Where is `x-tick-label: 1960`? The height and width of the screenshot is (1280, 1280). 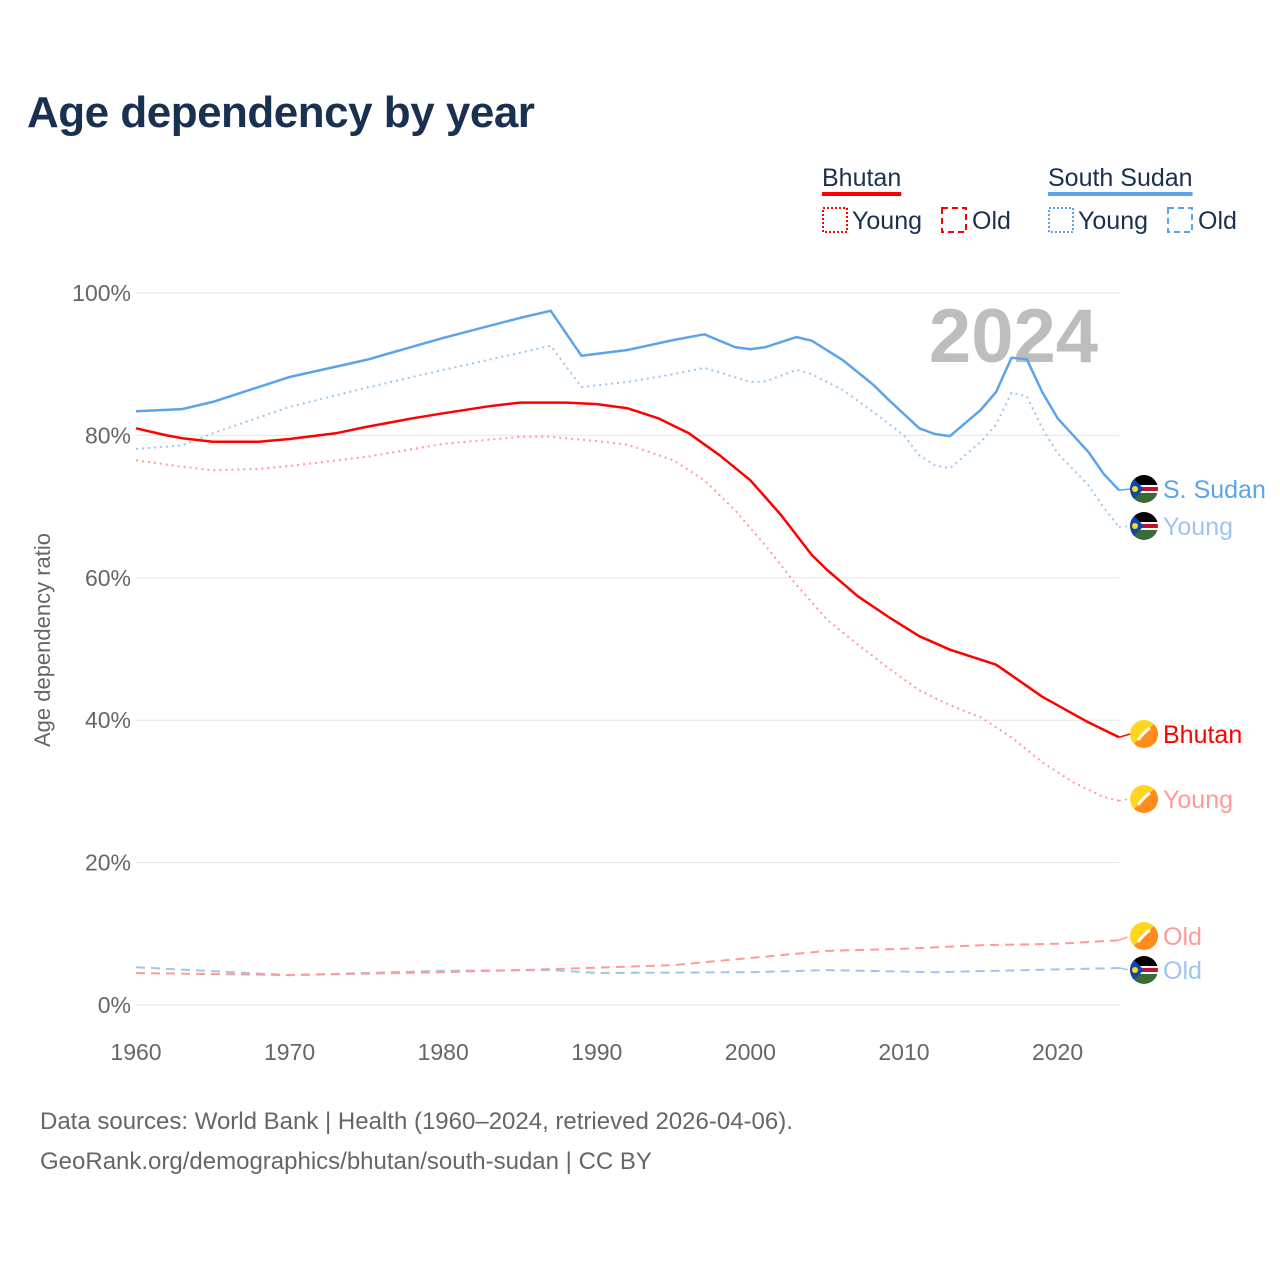
x-tick-label: 1960 is located at coordinates (135, 1052).